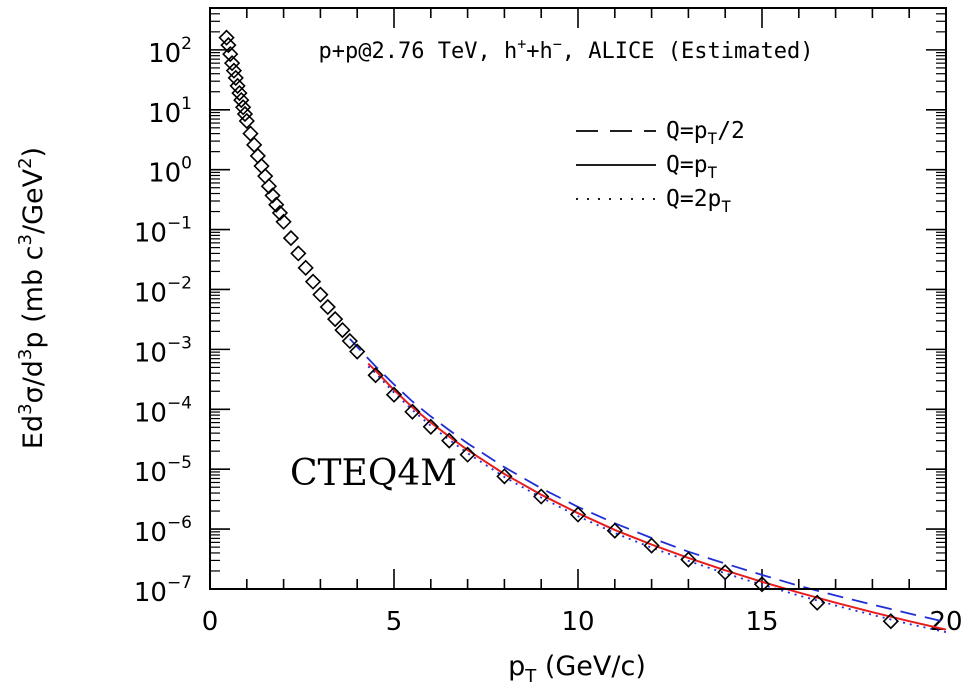 The height and width of the screenshot is (687, 970). What do you see at coordinates (705, 133) in the screenshot?
I see `legend-label: Q=pT/2` at bounding box center [705, 133].